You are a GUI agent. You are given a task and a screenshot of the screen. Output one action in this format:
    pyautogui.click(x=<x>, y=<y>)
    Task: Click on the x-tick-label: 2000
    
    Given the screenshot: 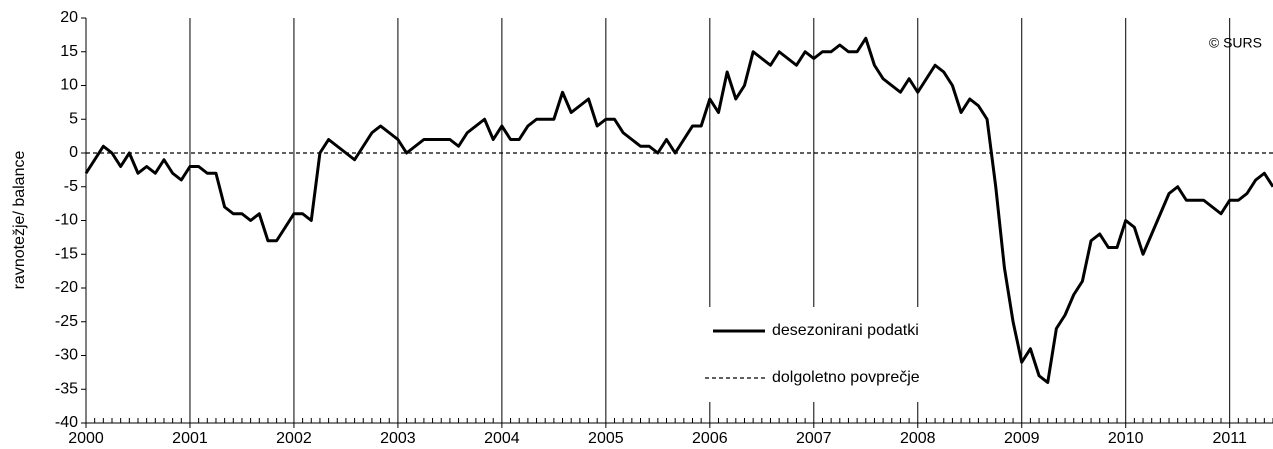 What is the action you would take?
    pyautogui.click(x=86, y=438)
    